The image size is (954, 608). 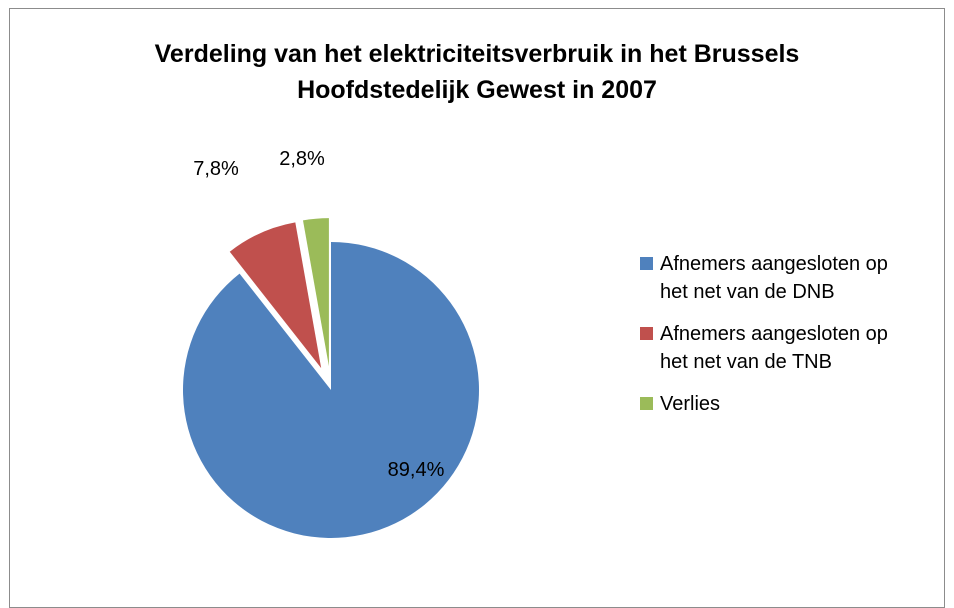 I want to click on pie-slice-verlies, so click(x=315, y=292).